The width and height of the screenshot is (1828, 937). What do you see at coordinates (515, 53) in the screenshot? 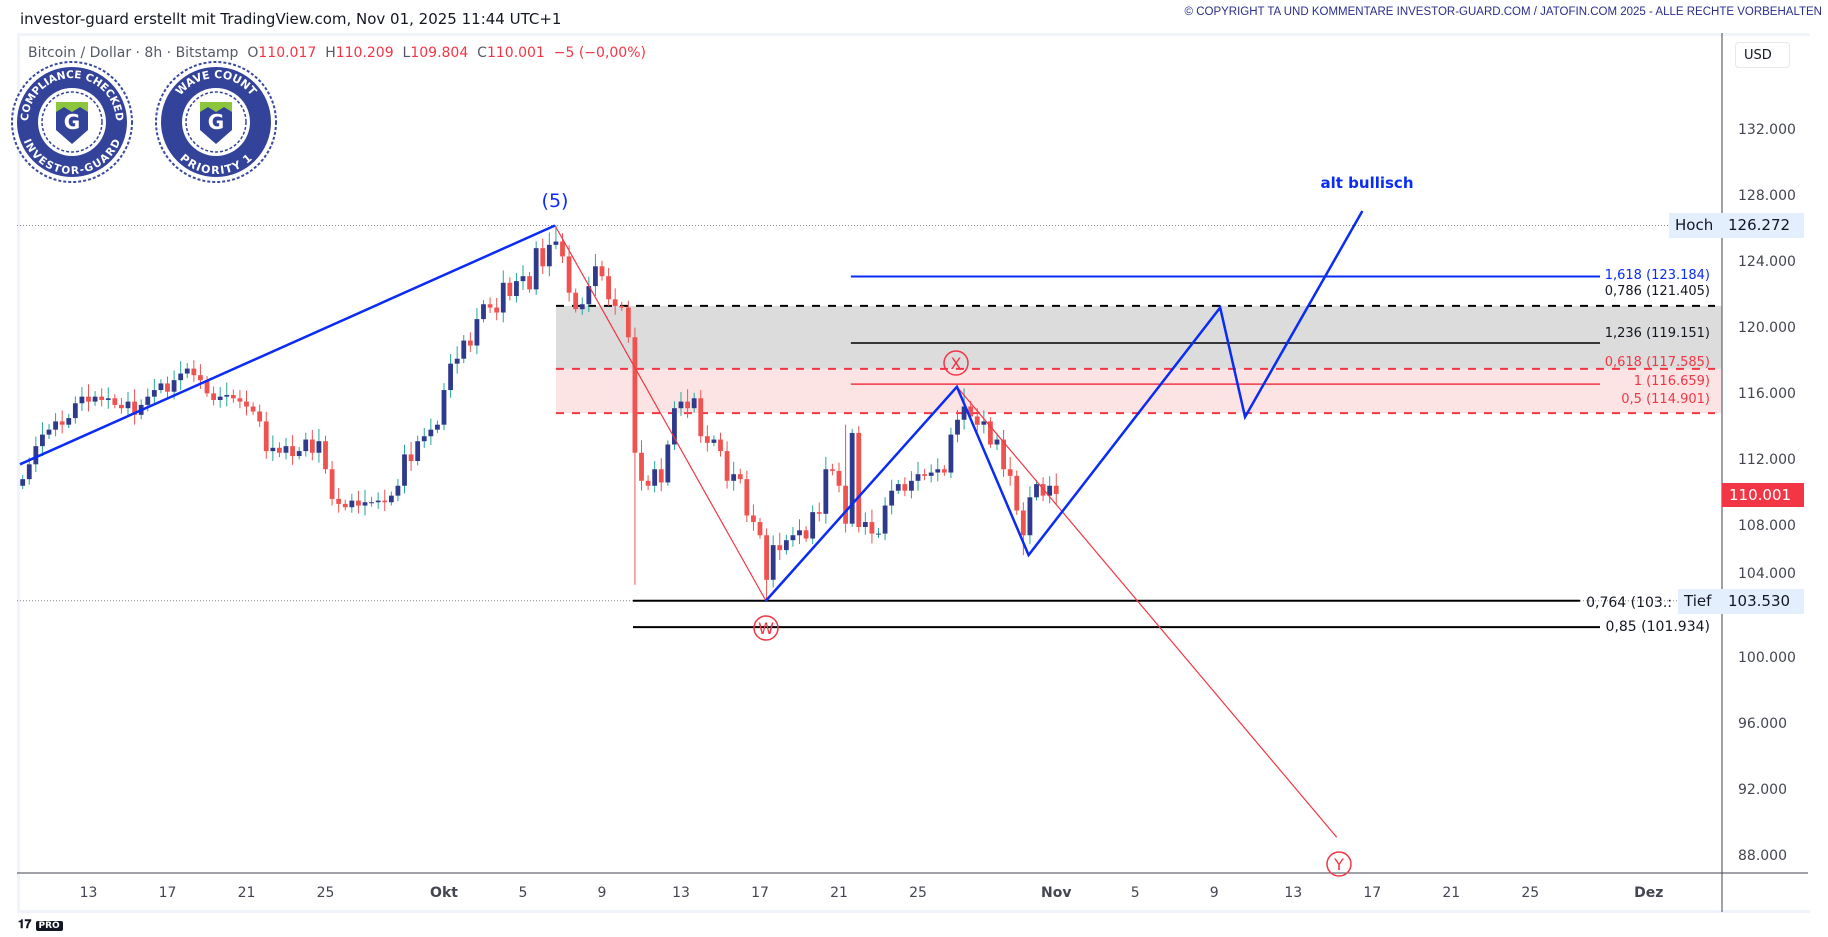
I see `close-value: 110.001` at bounding box center [515, 53].